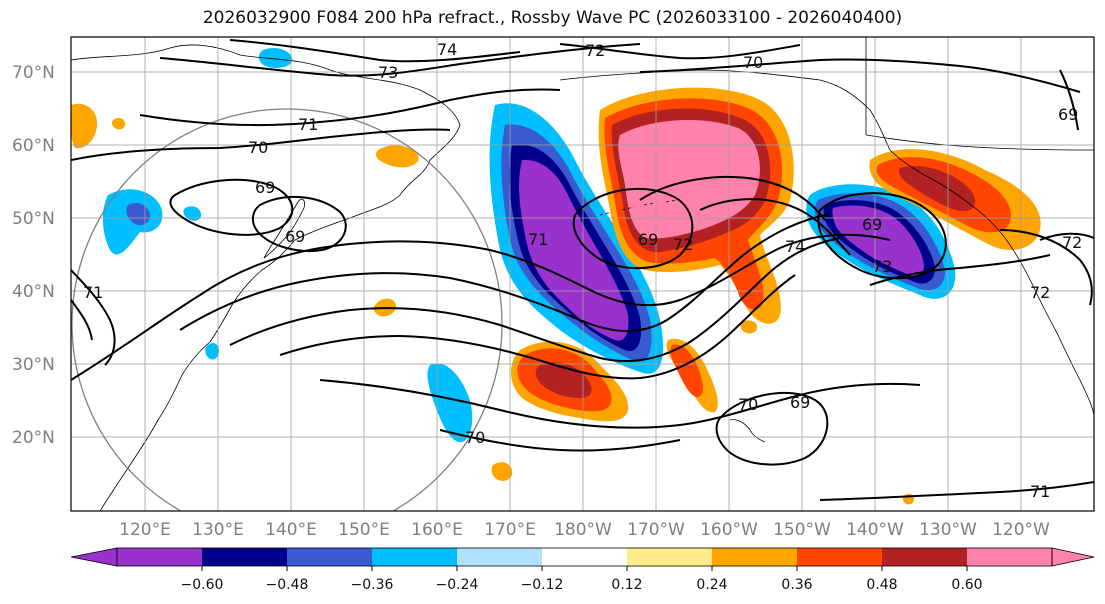  Describe the element at coordinates (560, 440) in the screenshot. I see `contour-70-south` at that location.